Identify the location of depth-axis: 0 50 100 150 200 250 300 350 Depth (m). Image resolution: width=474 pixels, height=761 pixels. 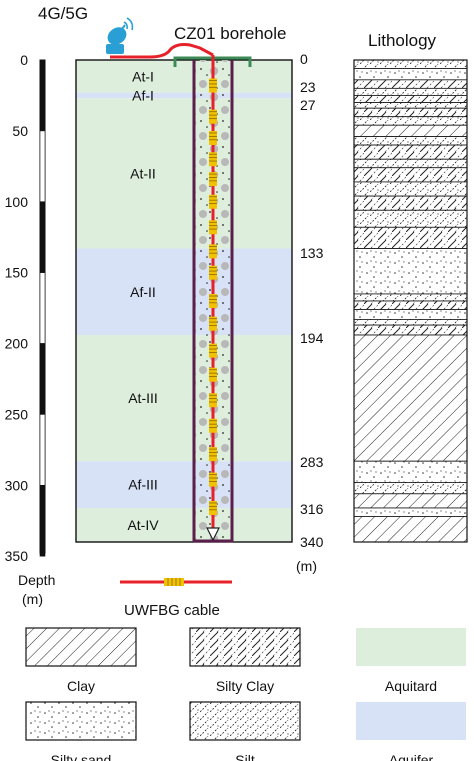
(30, 329).